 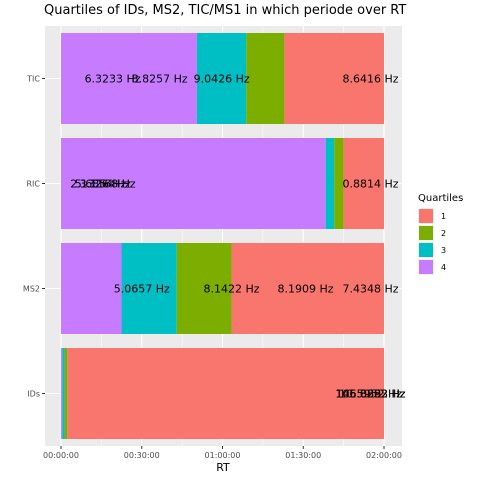 I want to click on bar-label: 5.0657 Hz, so click(x=142, y=289).